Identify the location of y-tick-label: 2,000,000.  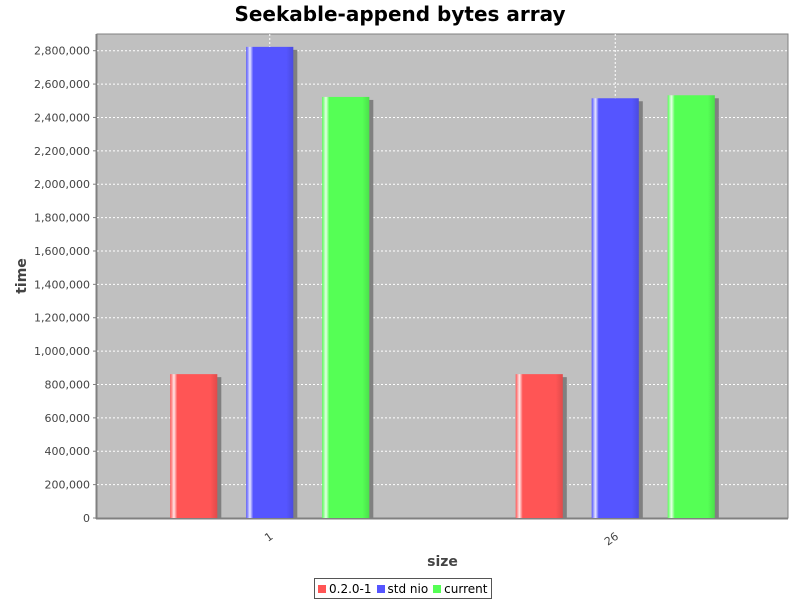
(62, 184).